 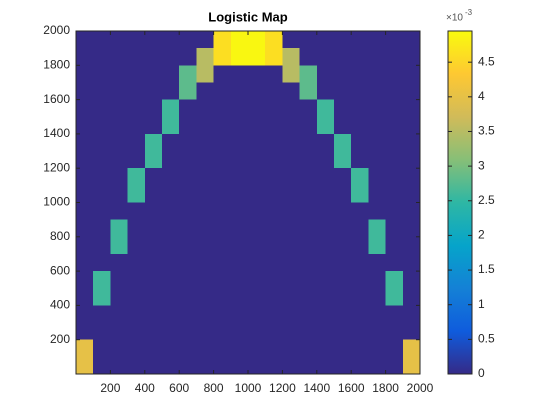 I want to click on colorbar-tick-label: 3.5, so click(x=486, y=131).